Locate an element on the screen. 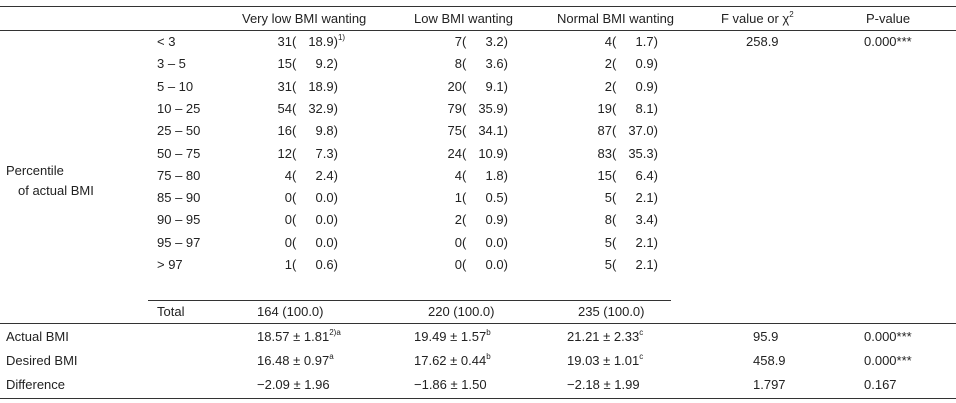 This screenshot has width=956, height=403. very-low-cell: 54 ( 32.9) is located at coordinates (307, 108).